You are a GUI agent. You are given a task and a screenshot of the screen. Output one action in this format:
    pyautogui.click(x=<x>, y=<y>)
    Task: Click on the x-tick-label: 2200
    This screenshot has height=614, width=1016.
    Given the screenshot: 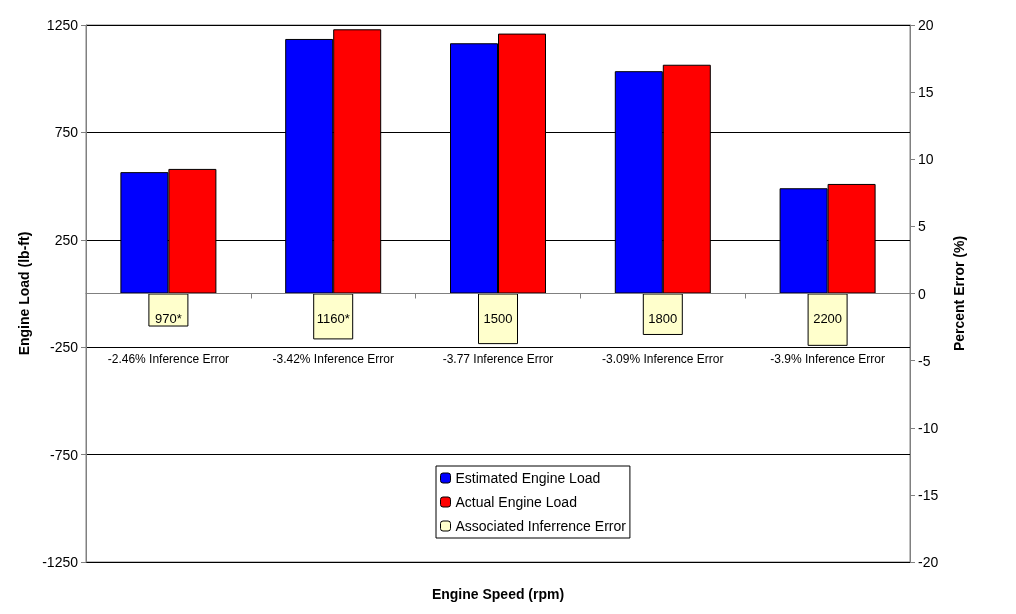 What is the action you would take?
    pyautogui.click(x=828, y=318)
    